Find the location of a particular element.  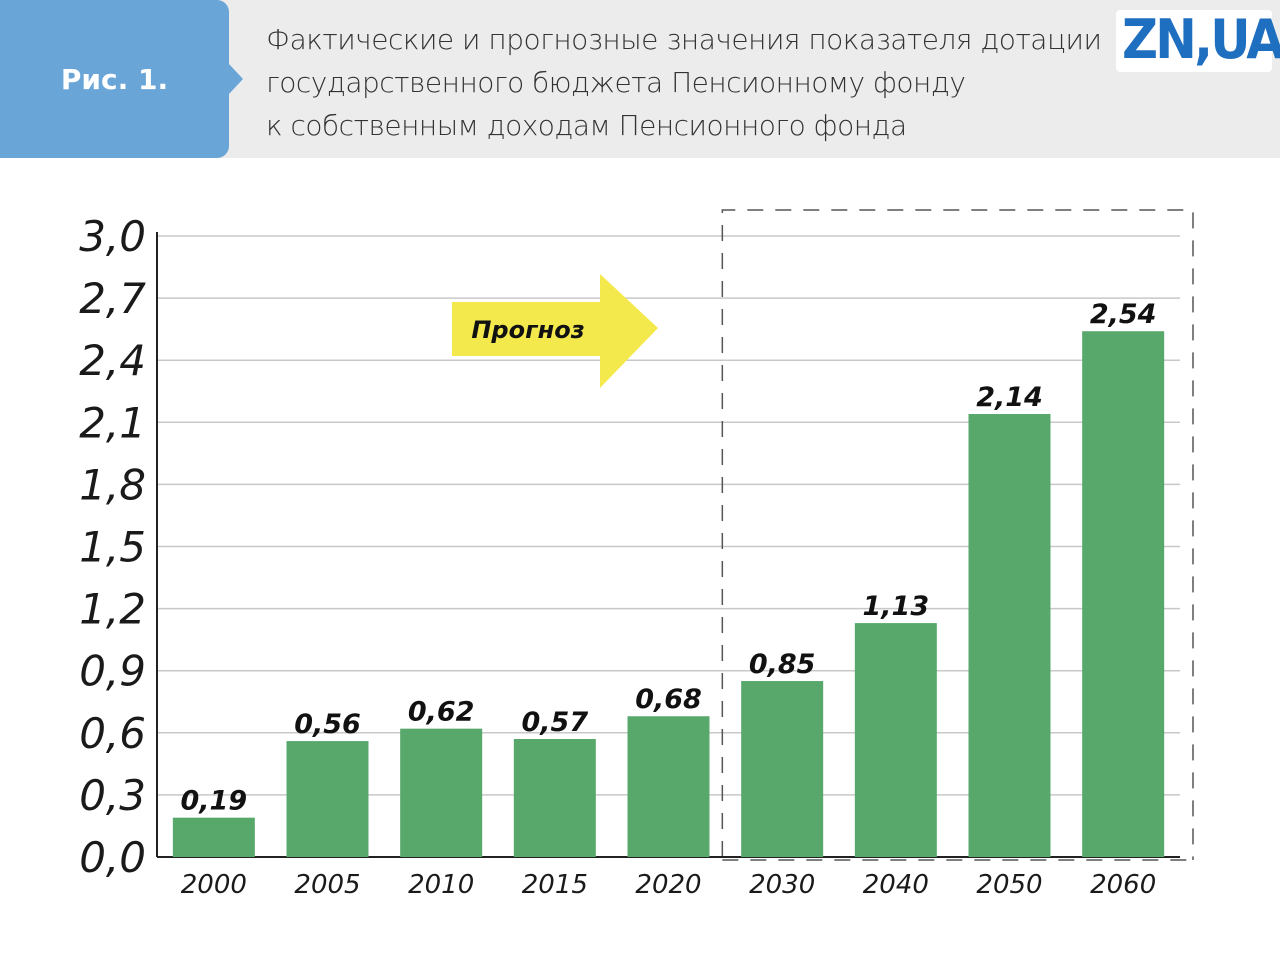

figure-tab: Рис. 1. is located at coordinates (121, 79).